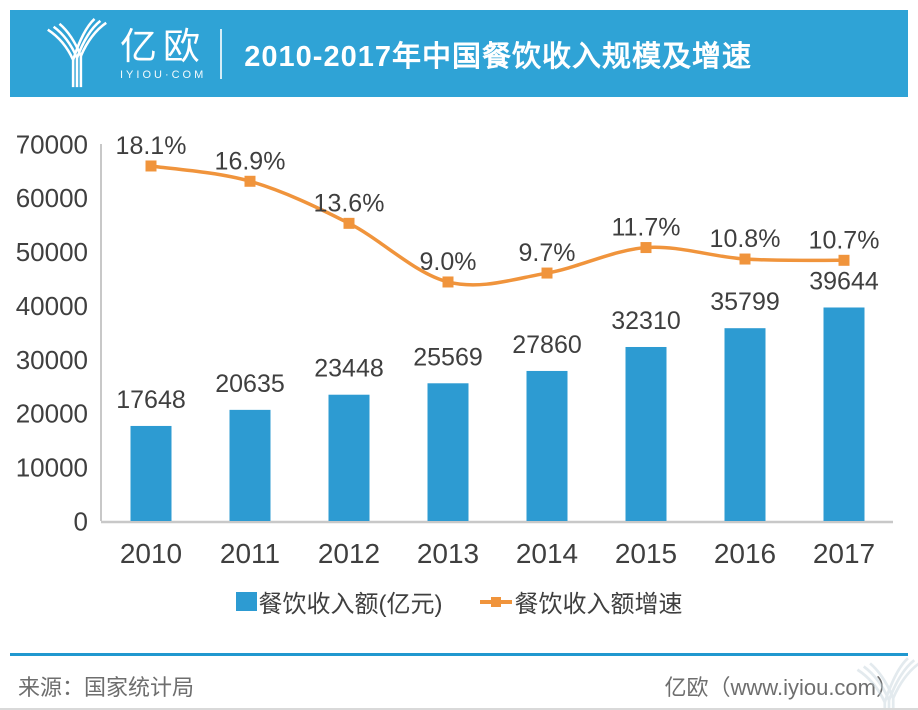 The width and height of the screenshot is (918, 710). What do you see at coordinates (250, 161) in the screenshot?
I see `growth-value-label: 16.9%` at bounding box center [250, 161].